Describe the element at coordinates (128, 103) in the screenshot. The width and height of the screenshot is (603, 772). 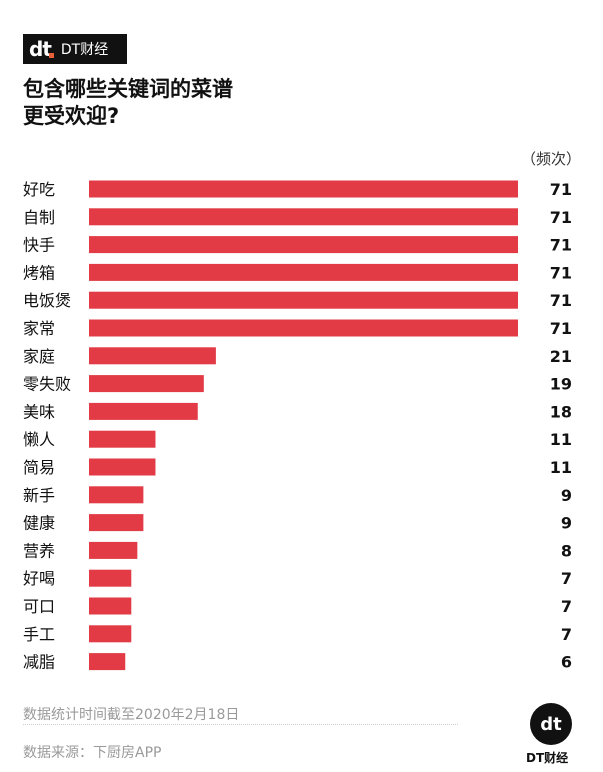
I see `chart-title: 包含哪些关键词的菜谱 更受欢迎?` at that location.